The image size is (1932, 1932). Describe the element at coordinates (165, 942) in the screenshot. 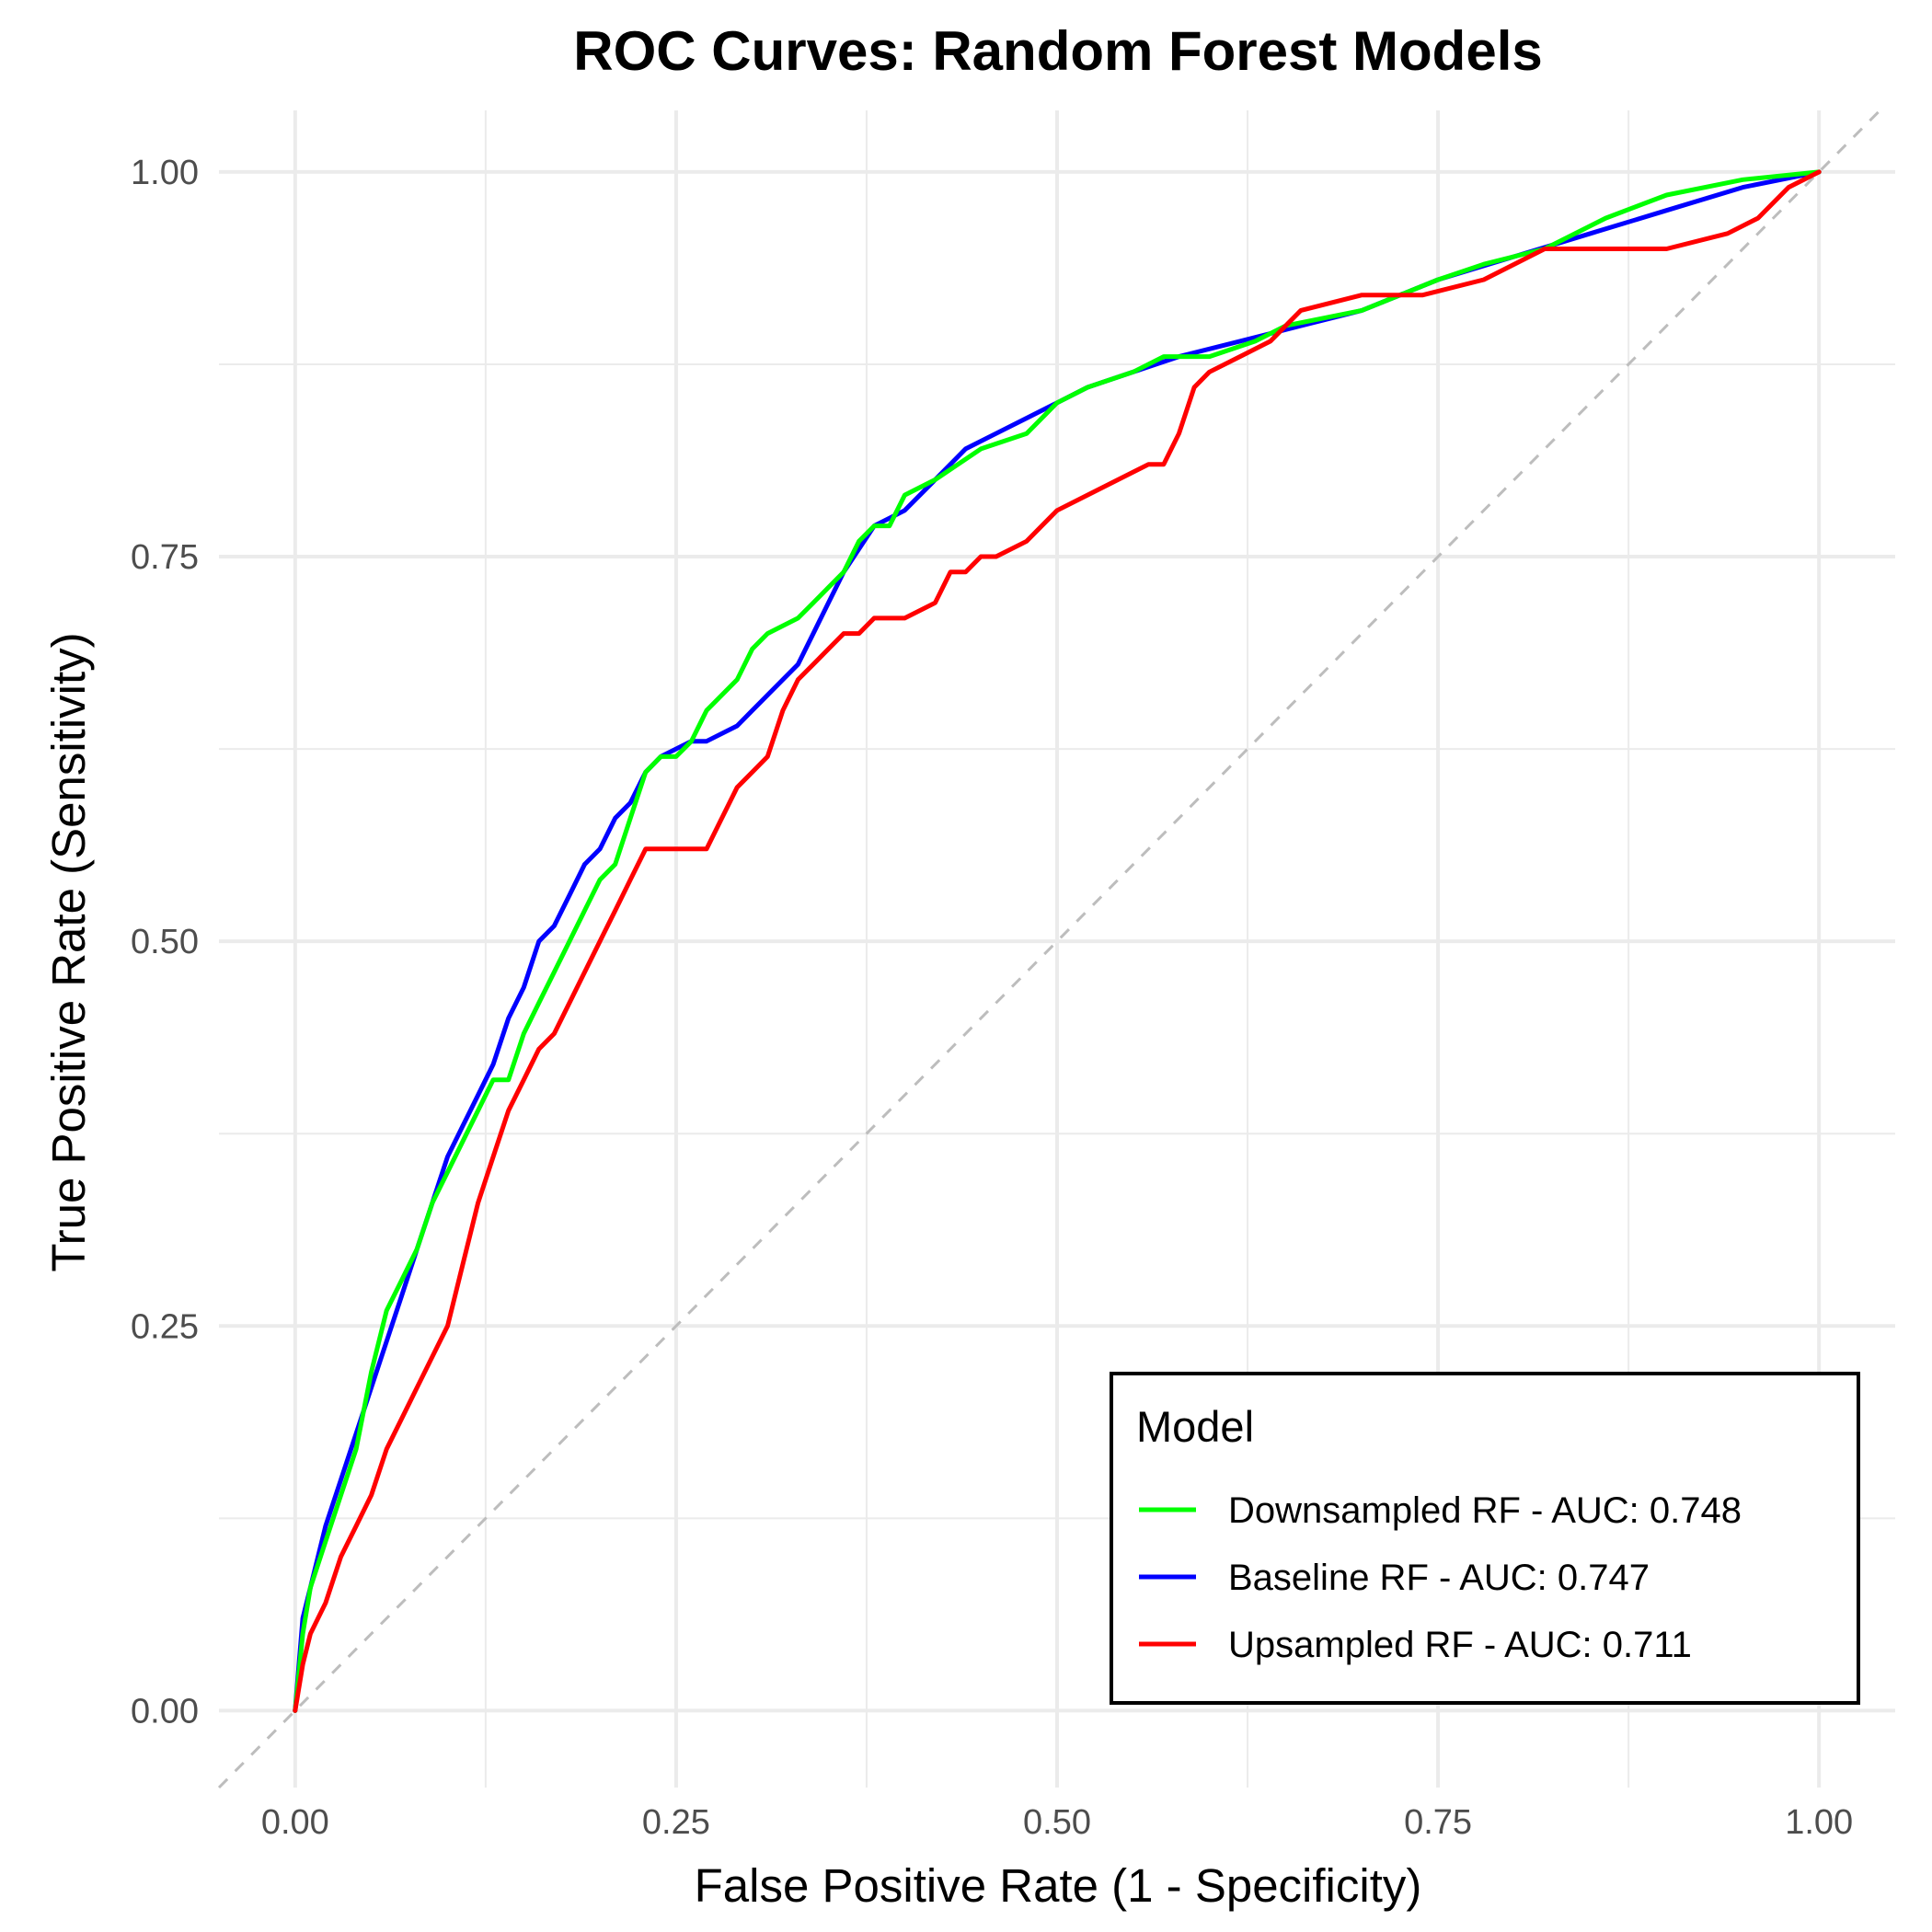

I see `y-tick-label-2: 0.50` at that location.